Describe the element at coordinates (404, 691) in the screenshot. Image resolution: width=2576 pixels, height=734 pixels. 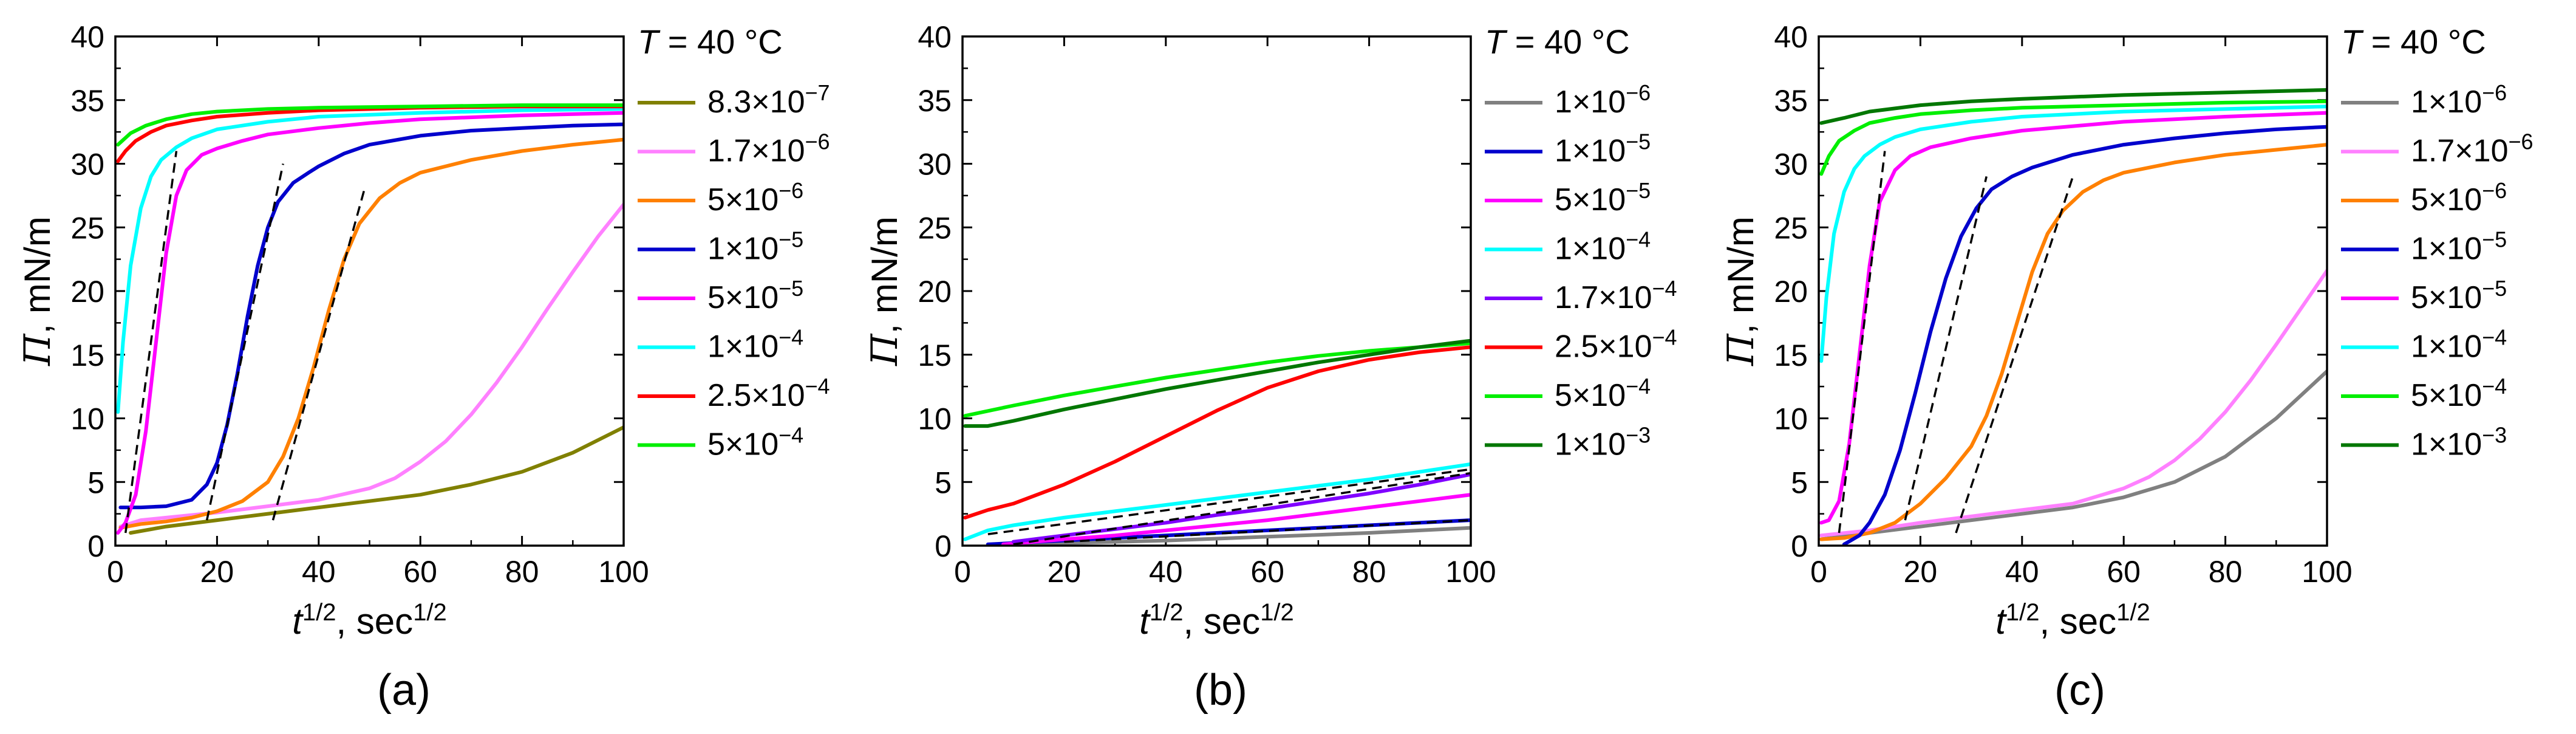
I see `panel-label: (a)` at that location.